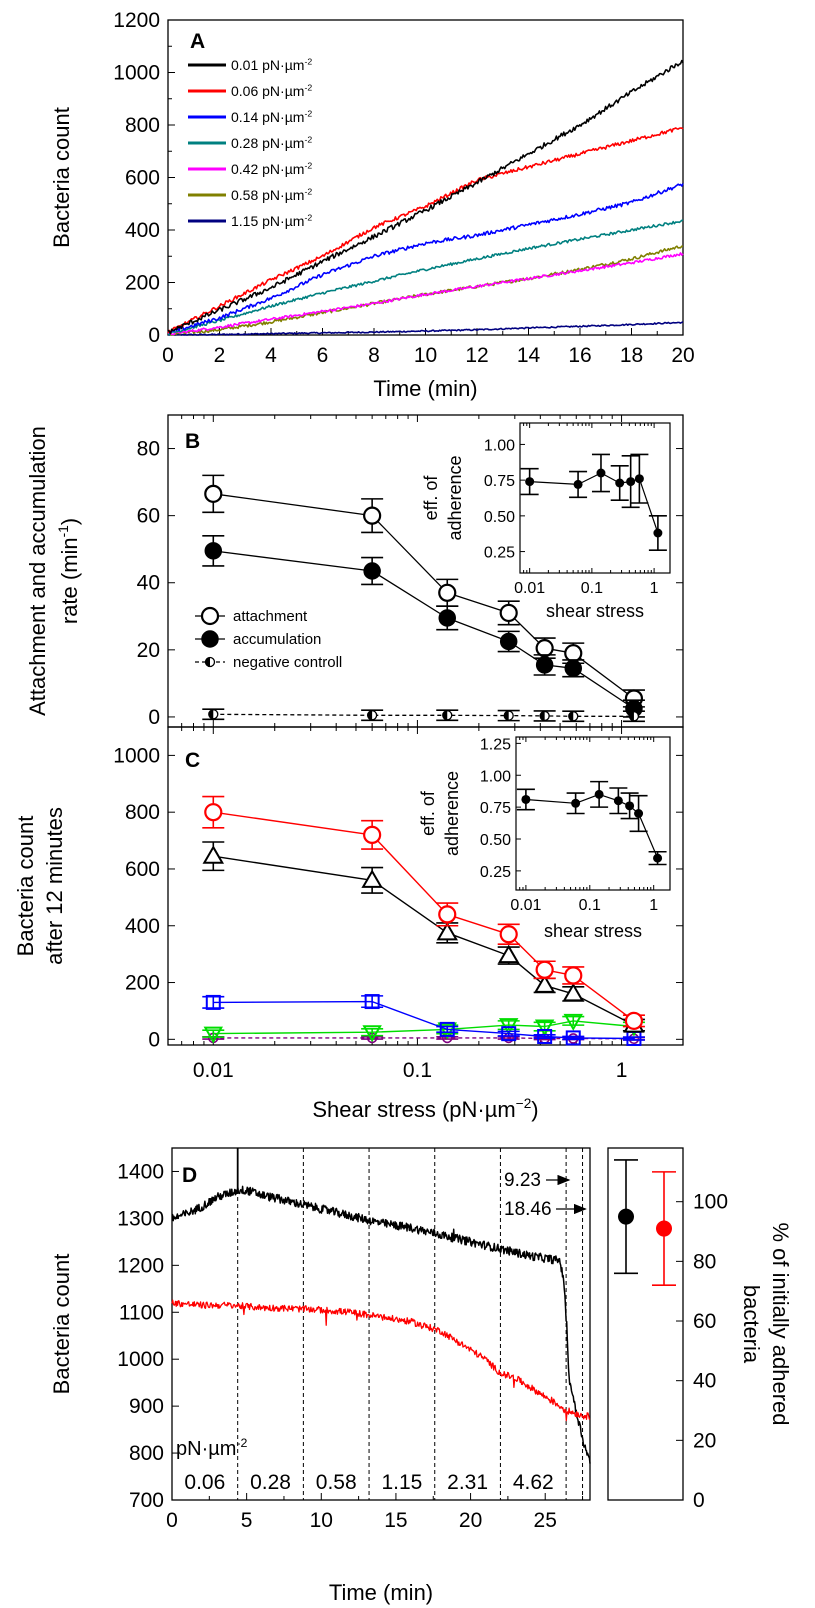  What do you see at coordinates (247, 1520) in the screenshot?
I see `panel-d-x-tick-label: 5` at bounding box center [247, 1520].